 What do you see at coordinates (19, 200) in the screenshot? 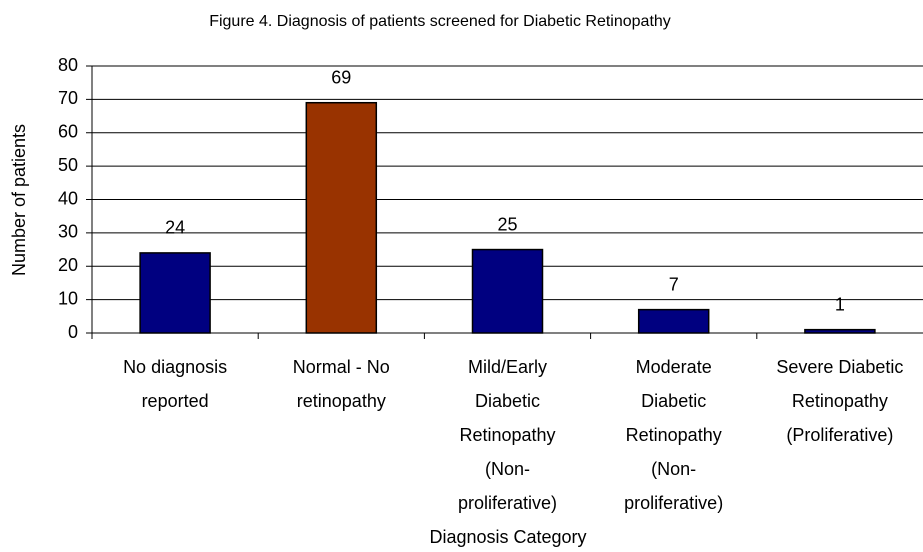
I see `y-axis-label: Number of patients` at bounding box center [19, 200].